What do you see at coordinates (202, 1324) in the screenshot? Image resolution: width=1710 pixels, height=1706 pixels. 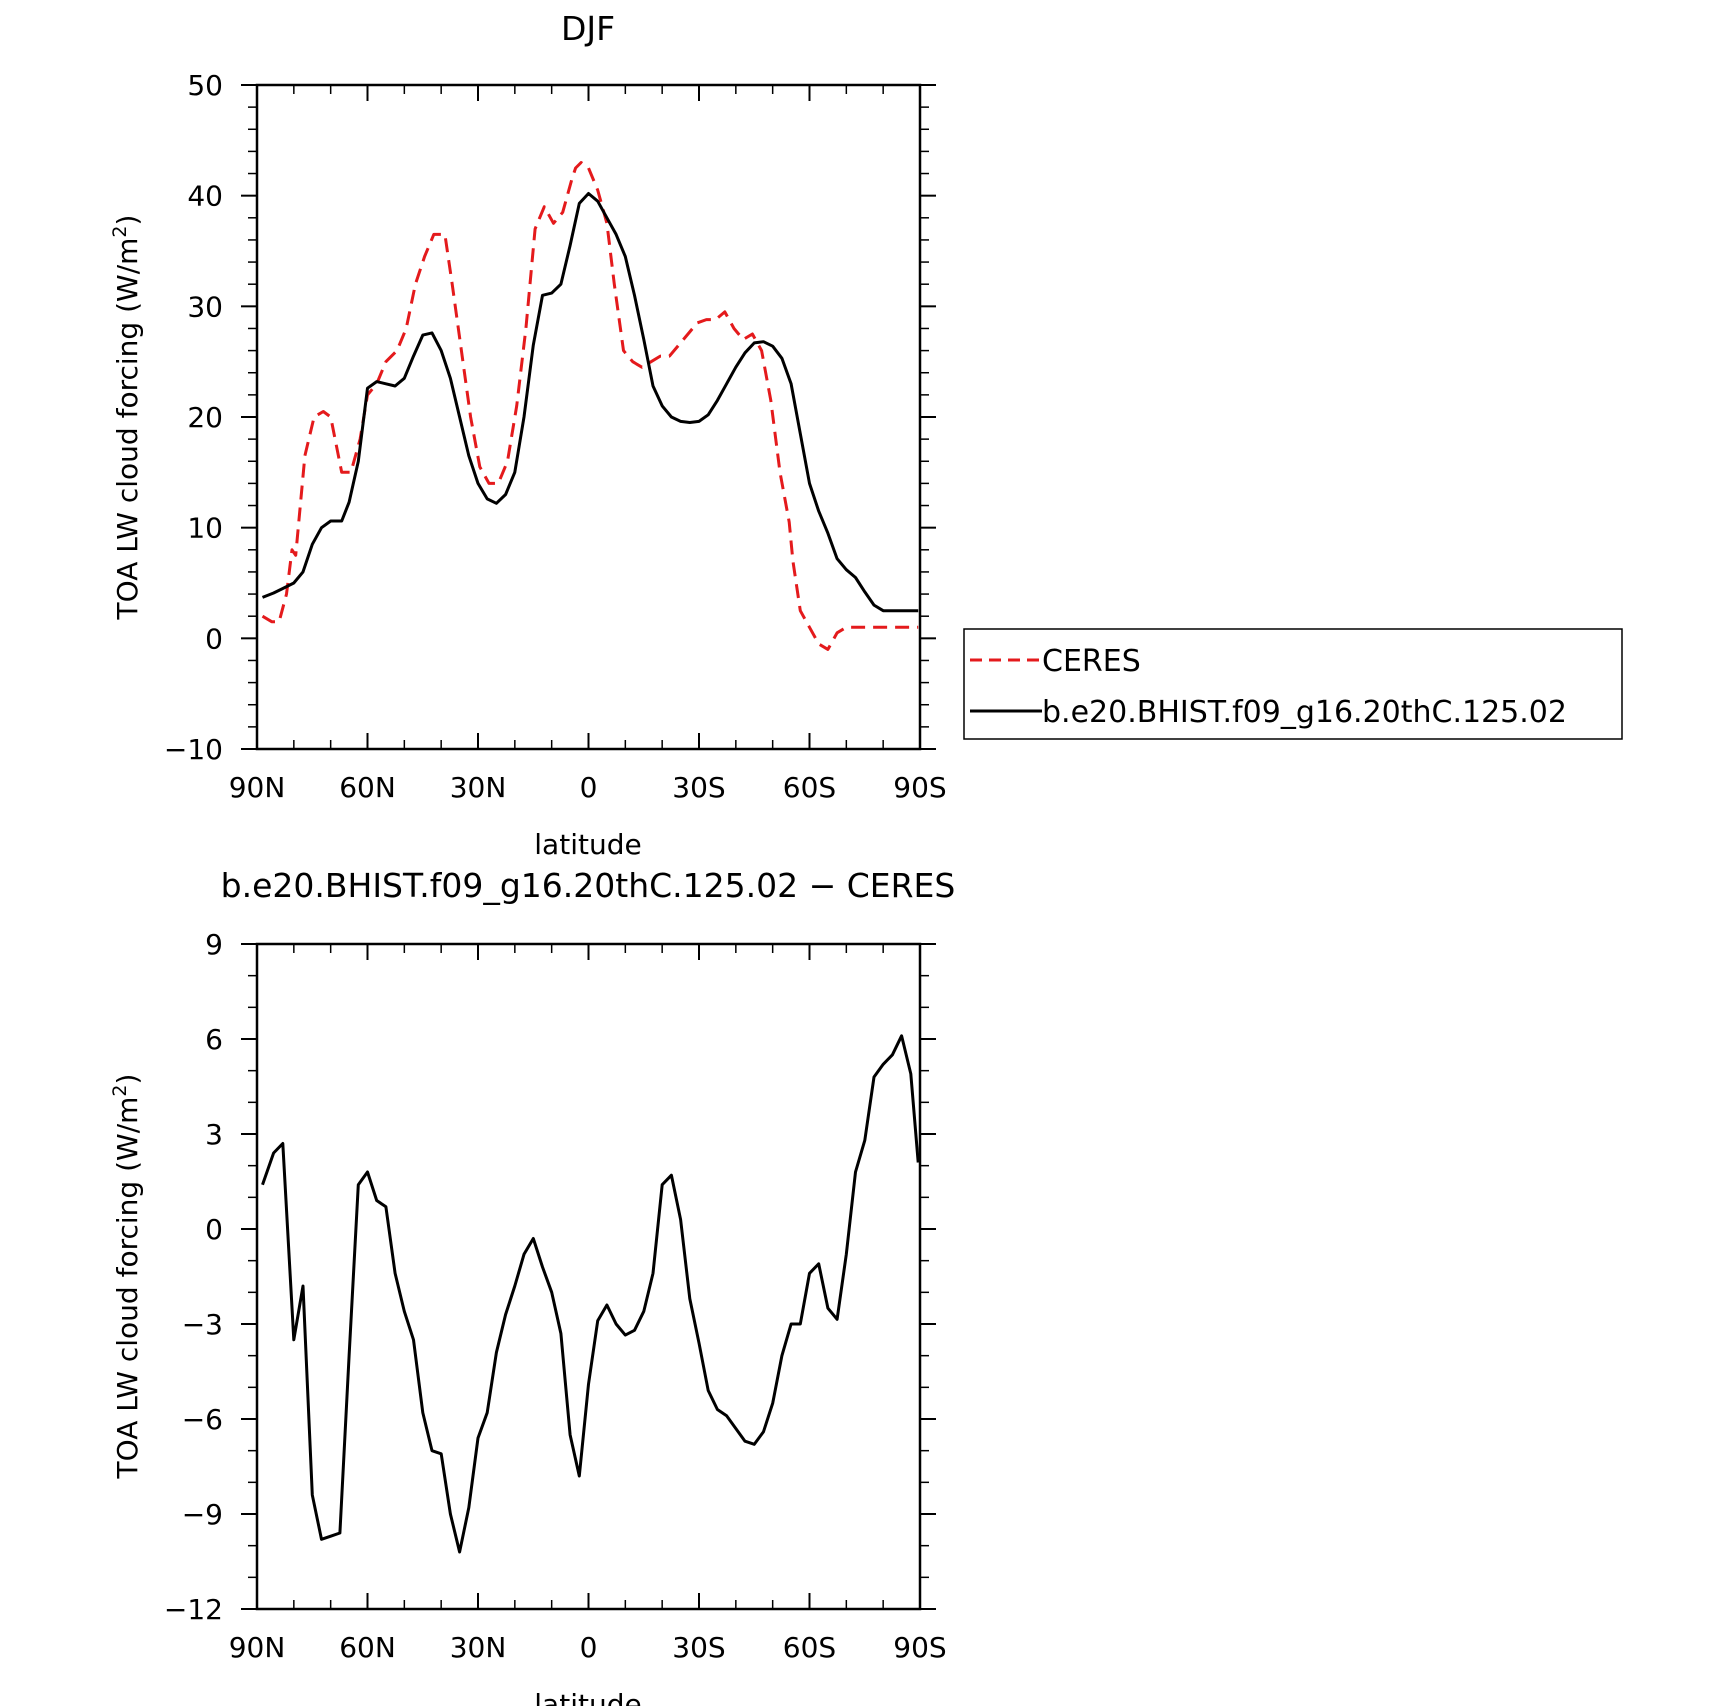 I see `bottom-y-tick-label: −3` at bounding box center [202, 1324].